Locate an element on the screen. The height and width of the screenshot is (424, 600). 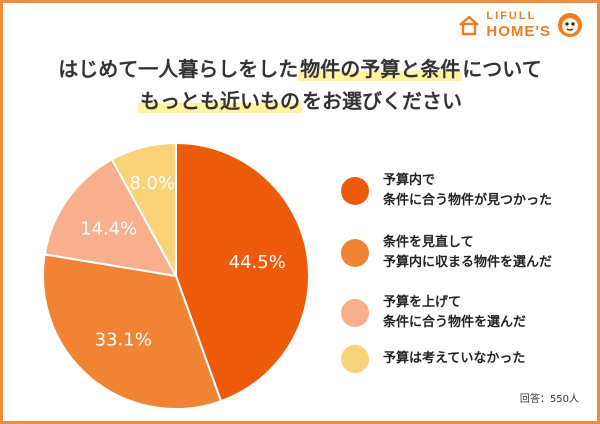
home-icon is located at coordinates (469, 25).